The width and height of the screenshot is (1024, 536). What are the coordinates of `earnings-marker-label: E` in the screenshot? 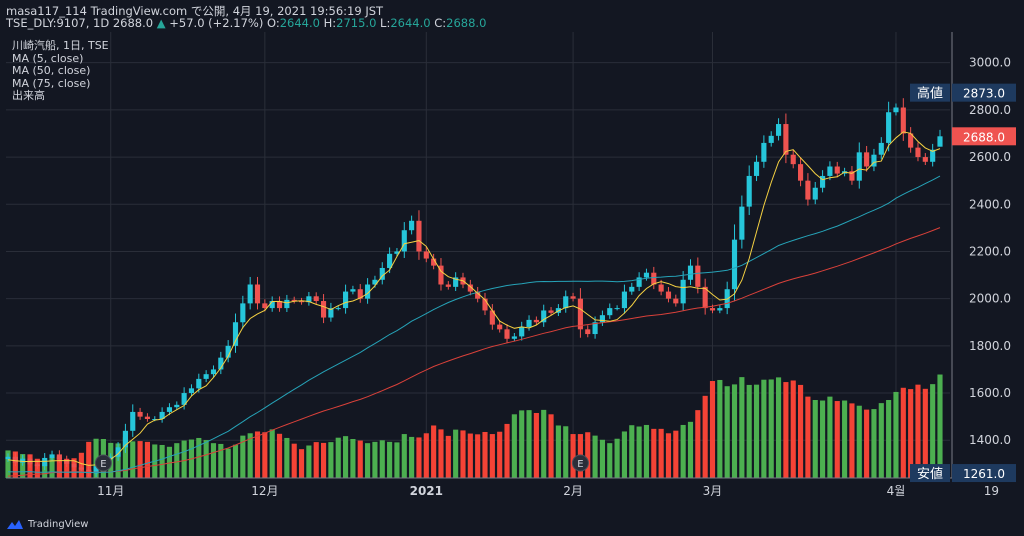 It's located at (103, 464).